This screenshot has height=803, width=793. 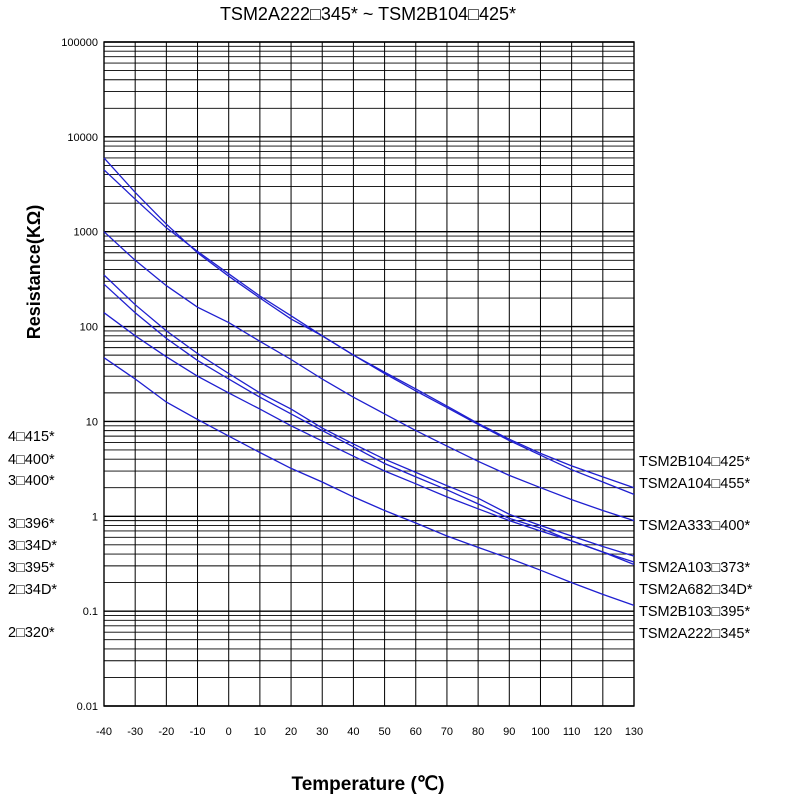 What do you see at coordinates (694, 612) in the screenshot?
I see `series-label: TSM2B103□395*` at bounding box center [694, 612].